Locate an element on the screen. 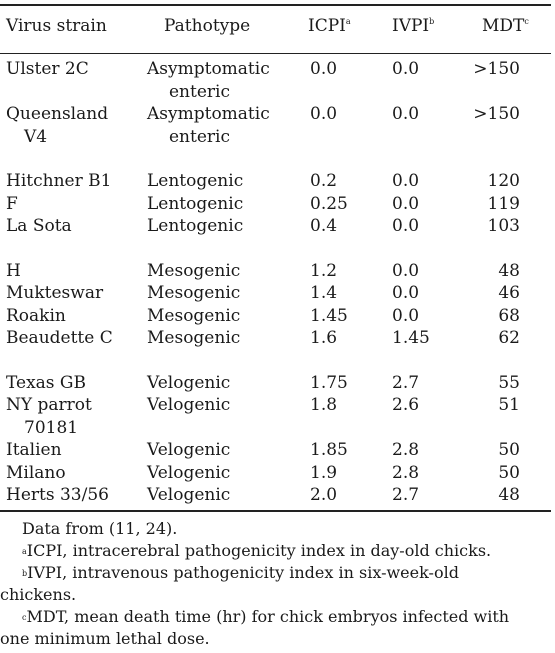 This screenshot has height=653, width=555. cell-strain: Herts 33/56 is located at coordinates (57, 495).